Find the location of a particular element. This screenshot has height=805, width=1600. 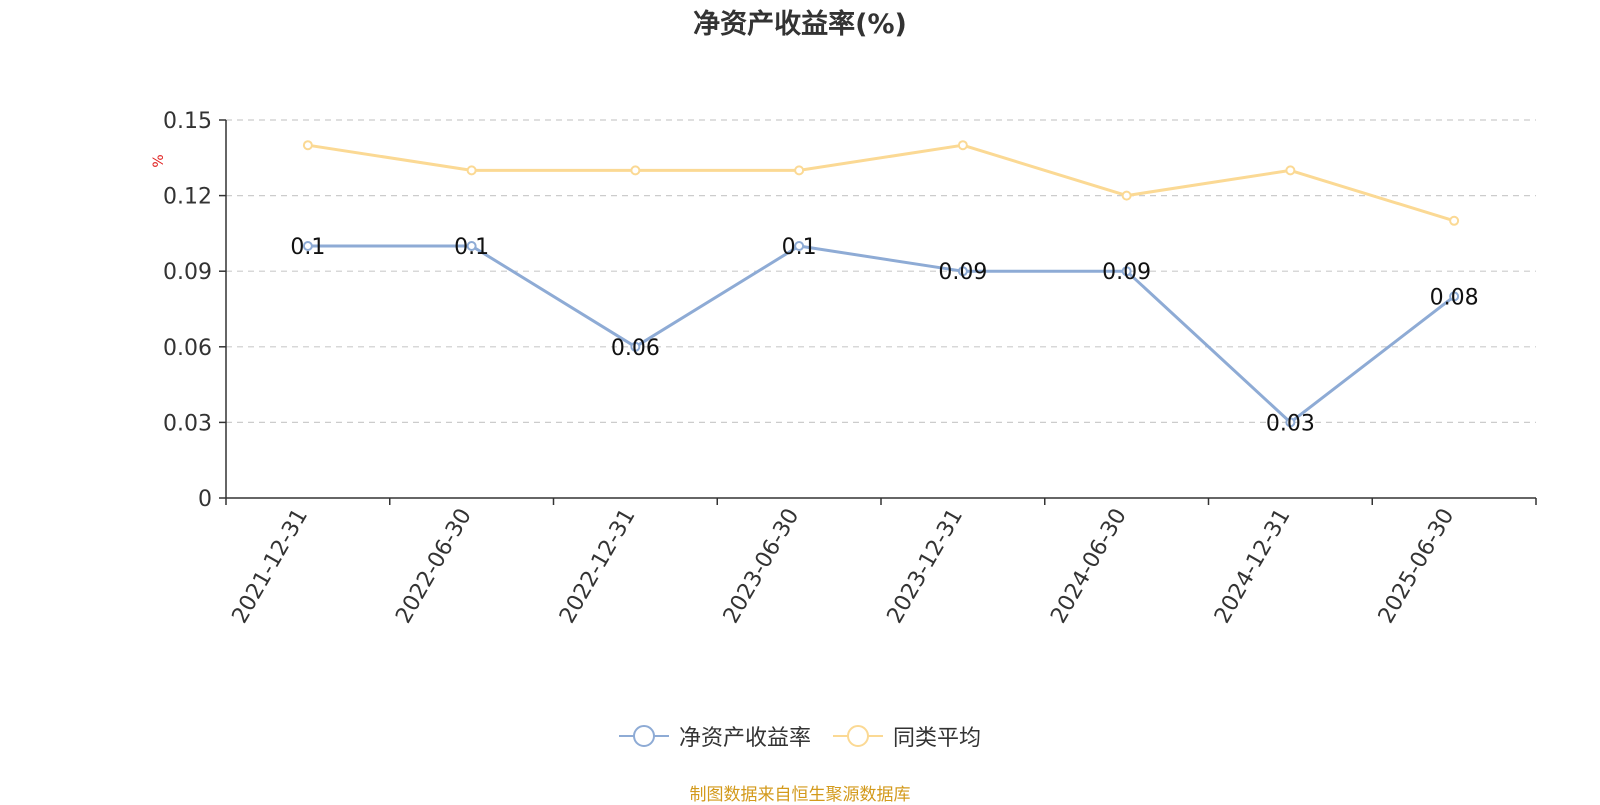

x-tick-label: 2022-12-31 is located at coordinates (598, 566).